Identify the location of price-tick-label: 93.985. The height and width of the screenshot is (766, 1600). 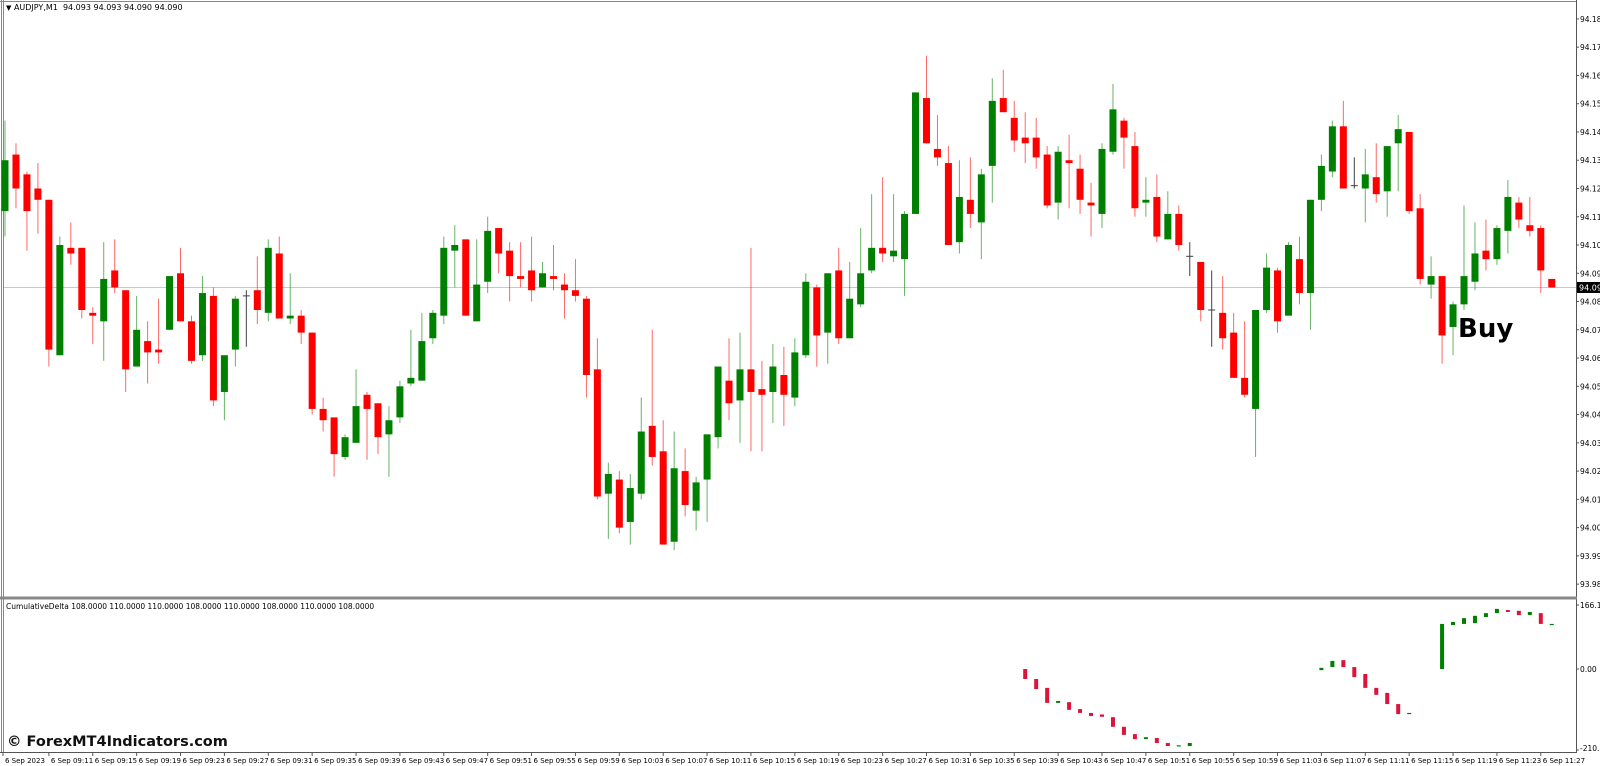
(1590, 584).